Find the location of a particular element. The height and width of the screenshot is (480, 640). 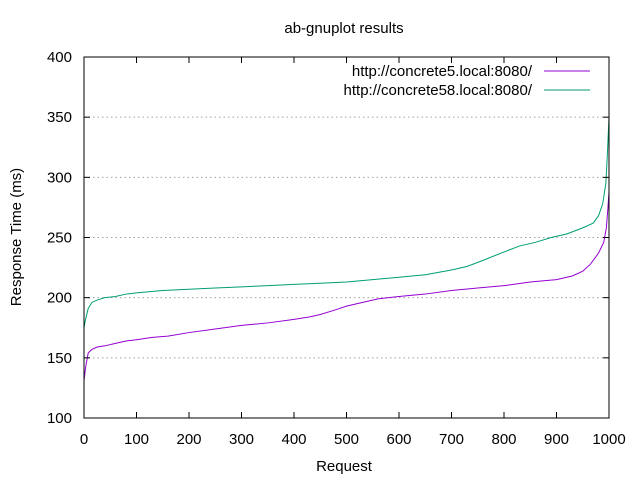

y-tick-label: 150 is located at coordinates (59, 358).